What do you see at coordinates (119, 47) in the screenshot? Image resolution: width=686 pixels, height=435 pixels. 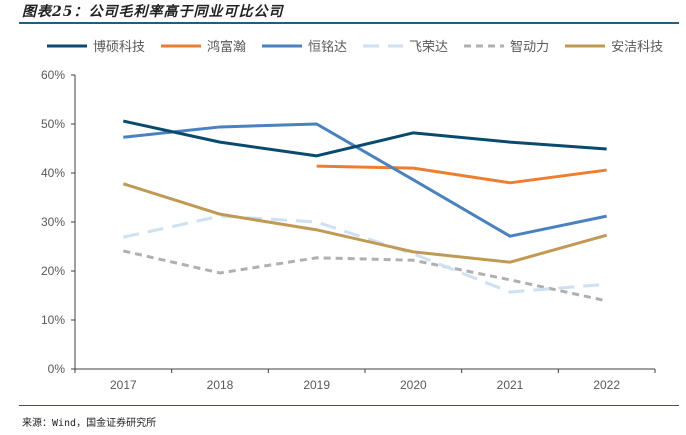 I see `legend-label: 博硕科技` at bounding box center [119, 47].